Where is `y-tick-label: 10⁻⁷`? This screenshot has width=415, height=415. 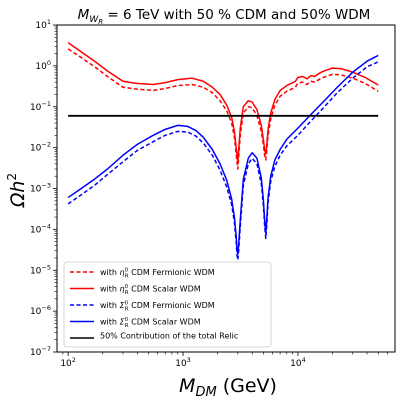
y-tick-label: 10⁻⁷ is located at coordinates (40, 351).